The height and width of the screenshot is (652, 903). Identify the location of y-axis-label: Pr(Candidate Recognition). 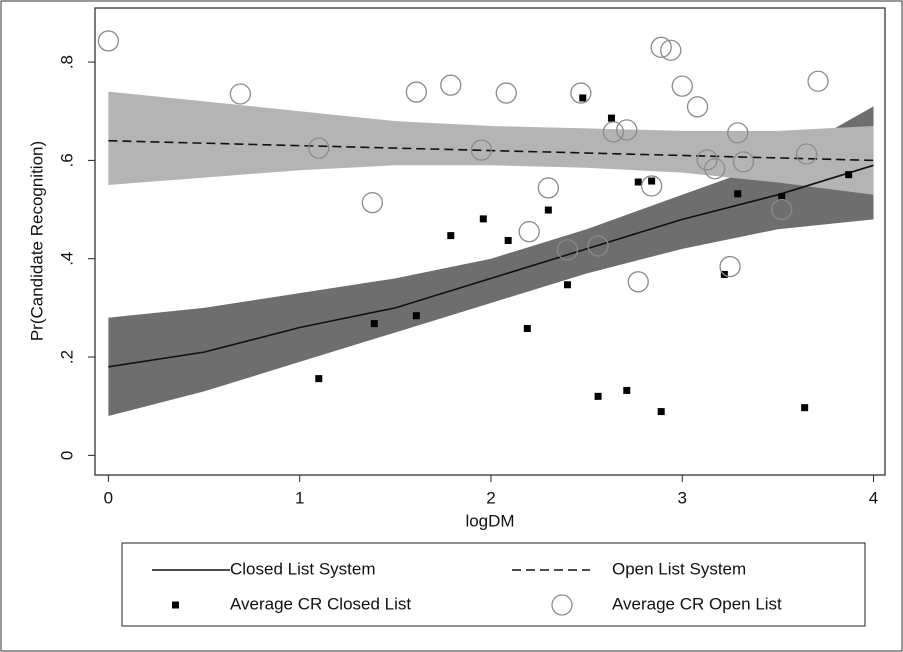
(36, 241).